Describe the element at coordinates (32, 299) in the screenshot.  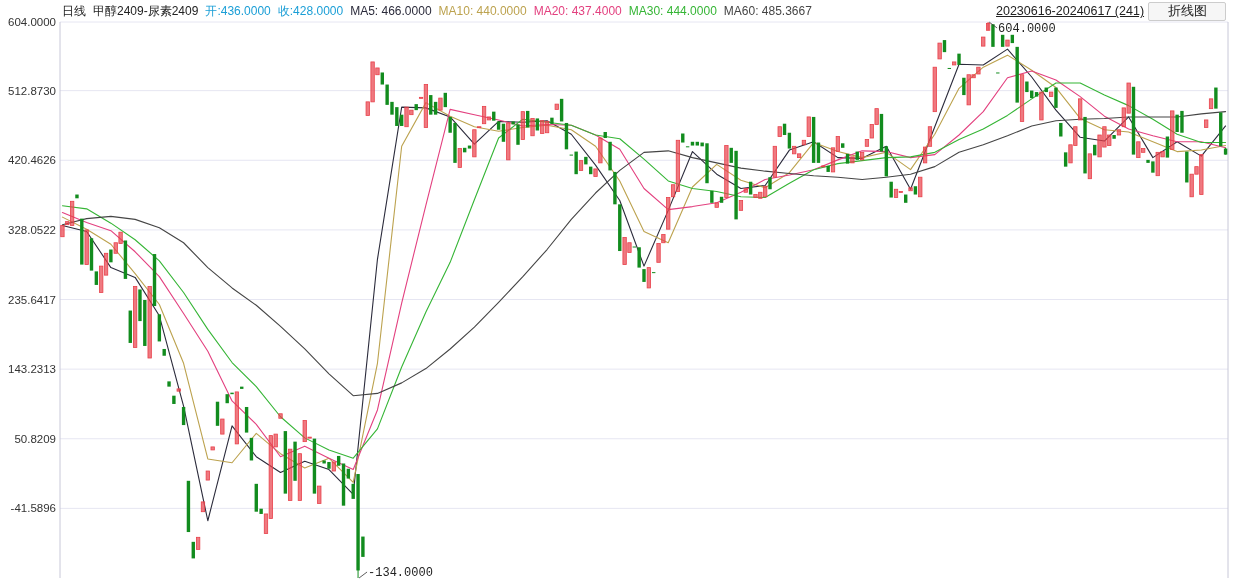
I see `y-tick-label: 235.6417` at that location.